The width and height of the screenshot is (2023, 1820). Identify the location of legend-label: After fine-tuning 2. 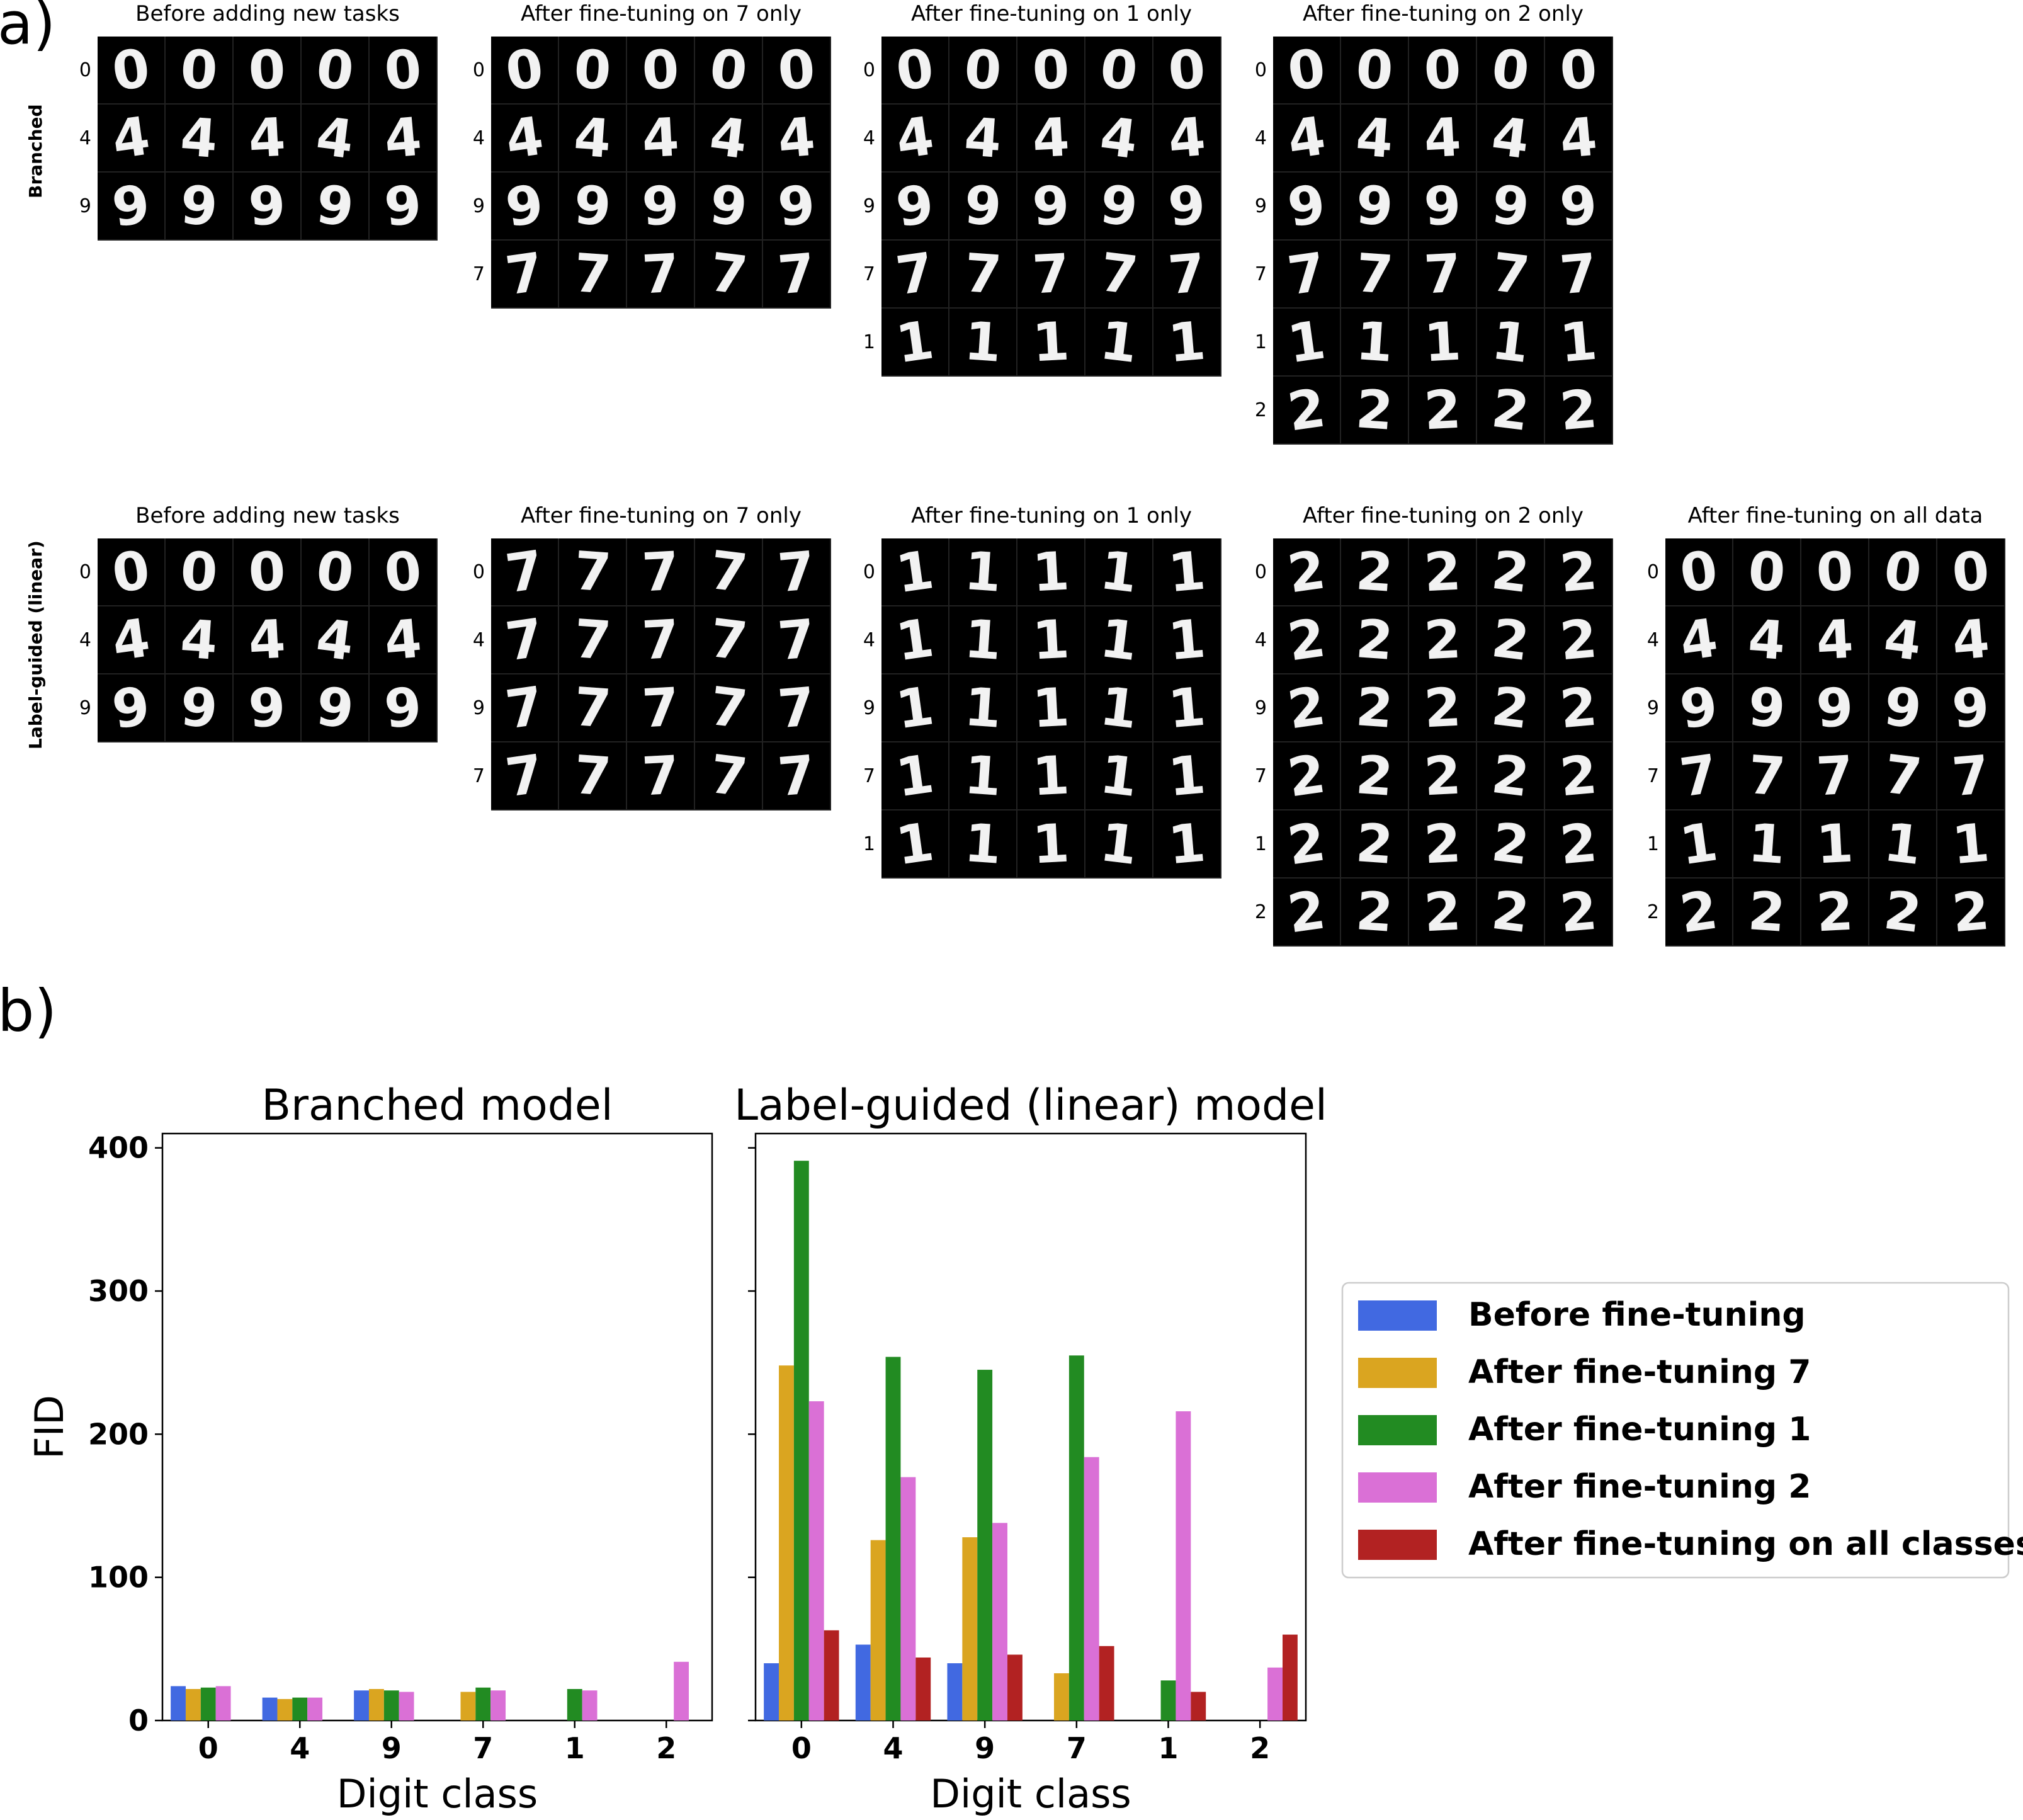
(1639, 1487).